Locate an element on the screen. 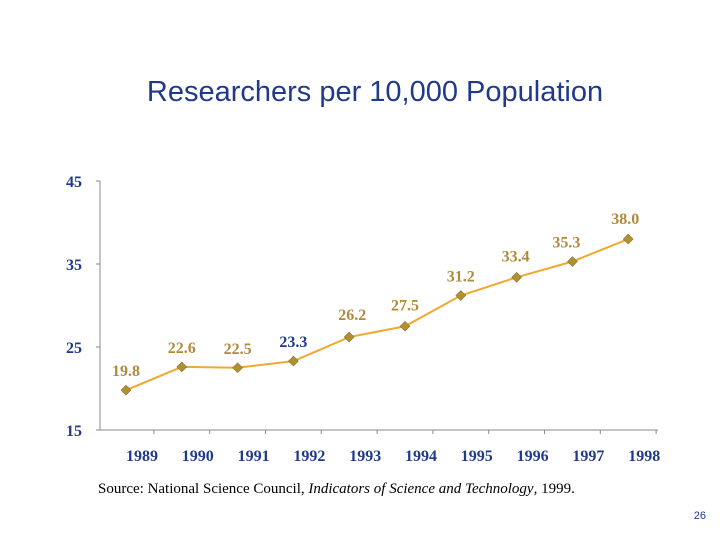 The height and width of the screenshot is (540, 720). x-tick-label: 1993 is located at coordinates (365, 456).